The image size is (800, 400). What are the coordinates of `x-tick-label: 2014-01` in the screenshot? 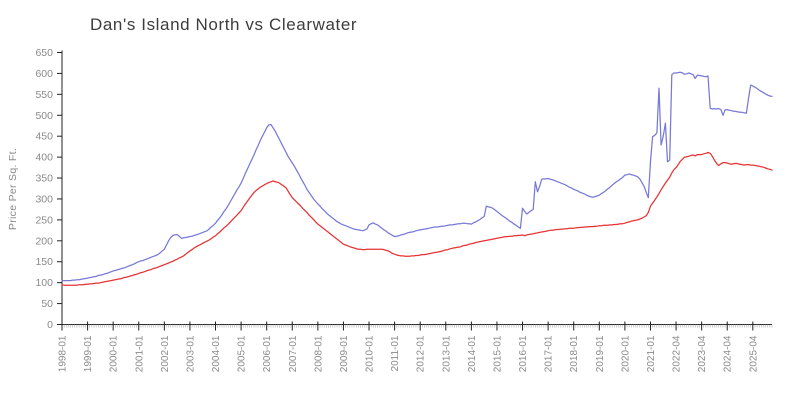 It's located at (472, 353).